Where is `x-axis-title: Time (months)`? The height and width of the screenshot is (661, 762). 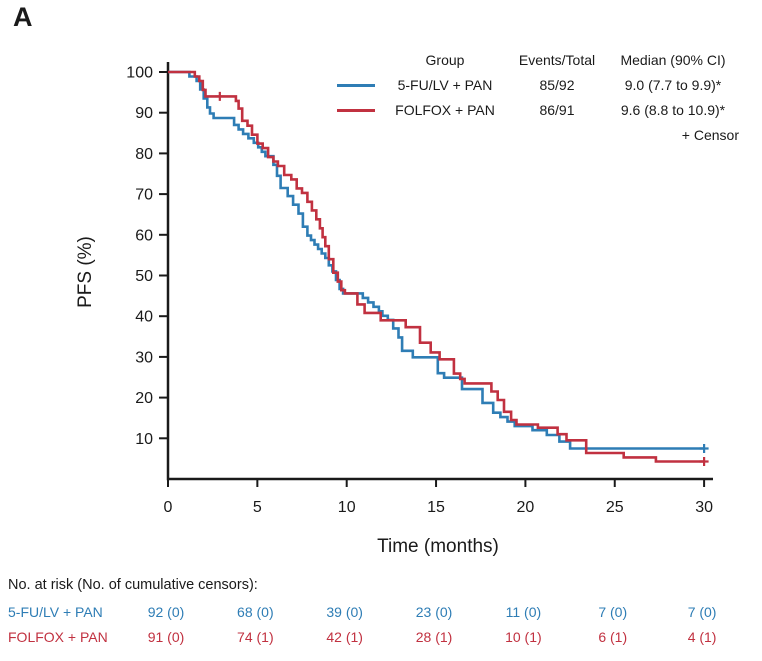 x-axis-title: Time (months) is located at coordinates (438, 546).